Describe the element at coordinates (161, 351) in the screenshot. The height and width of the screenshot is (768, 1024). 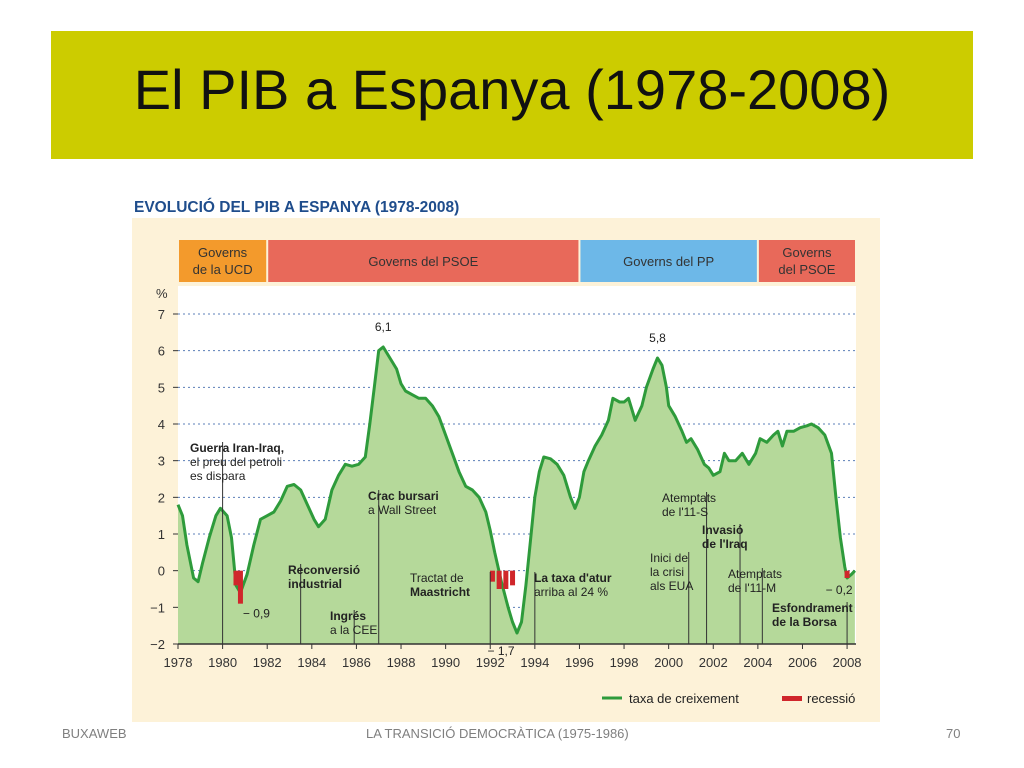
I see `y-tick-label: 6` at that location.